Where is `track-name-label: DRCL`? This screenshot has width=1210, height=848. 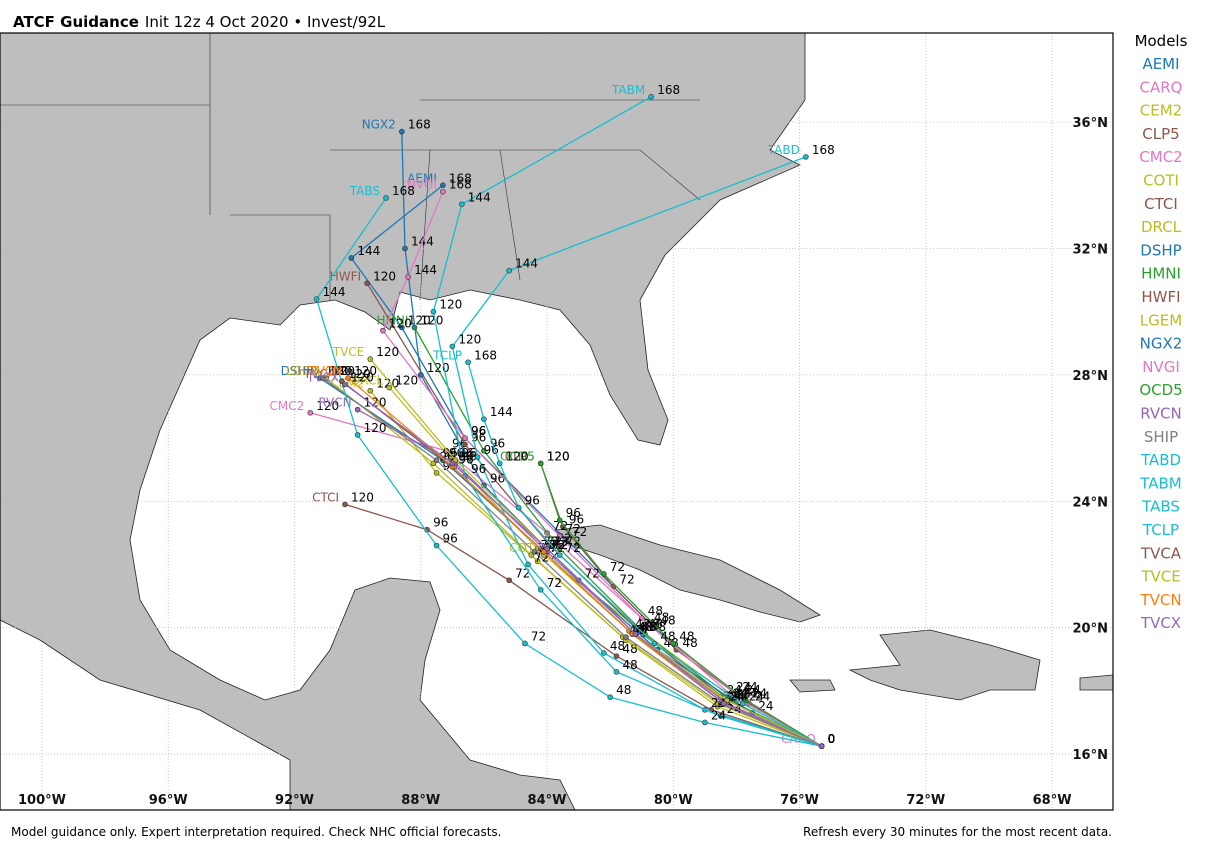 track-name-label: DRCL is located at coordinates (367, 381).